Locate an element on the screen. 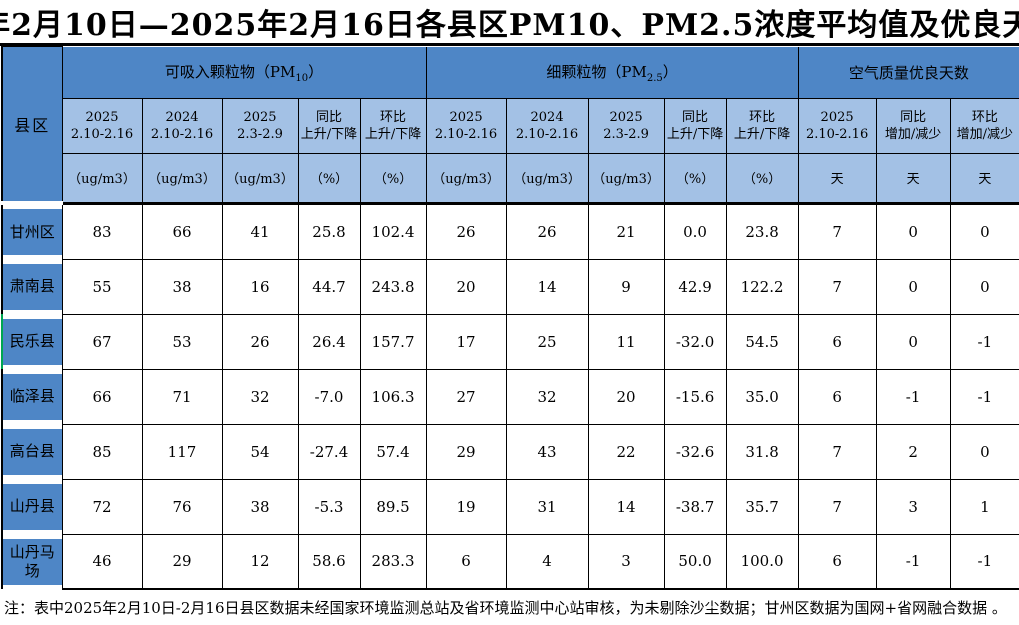 The height and width of the screenshot is (625, 1019). data-cell: 19 is located at coordinates (466, 506).